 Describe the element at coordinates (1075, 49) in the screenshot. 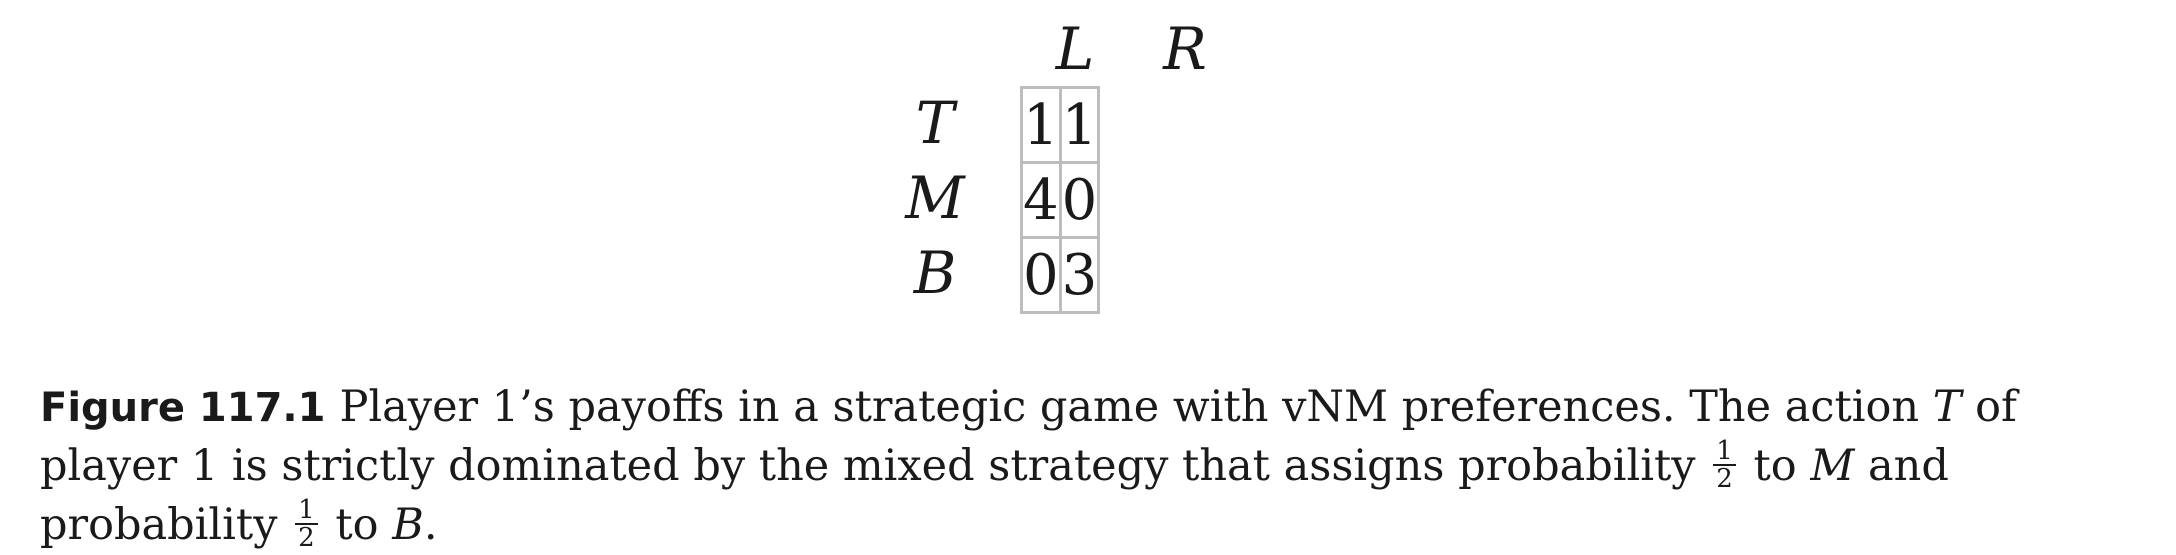

I see `column-label-l: L` at that location.